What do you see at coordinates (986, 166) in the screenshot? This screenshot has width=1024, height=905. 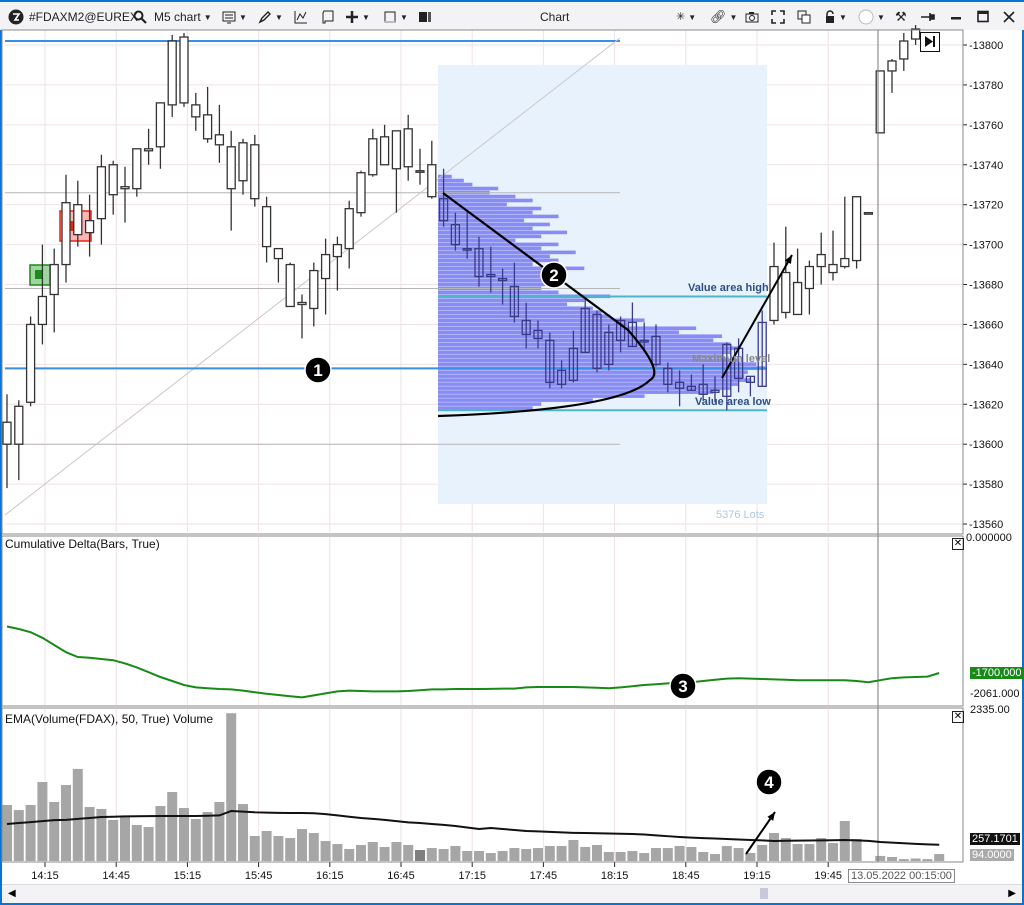 I see `price-tick-label: -13740` at bounding box center [986, 166].